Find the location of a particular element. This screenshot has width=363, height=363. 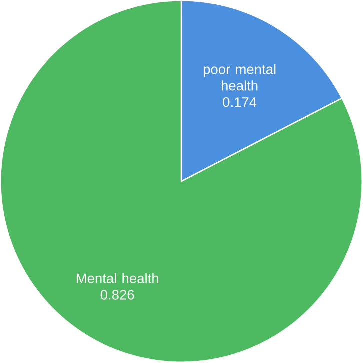

data-label: 0.826 is located at coordinates (117, 295).